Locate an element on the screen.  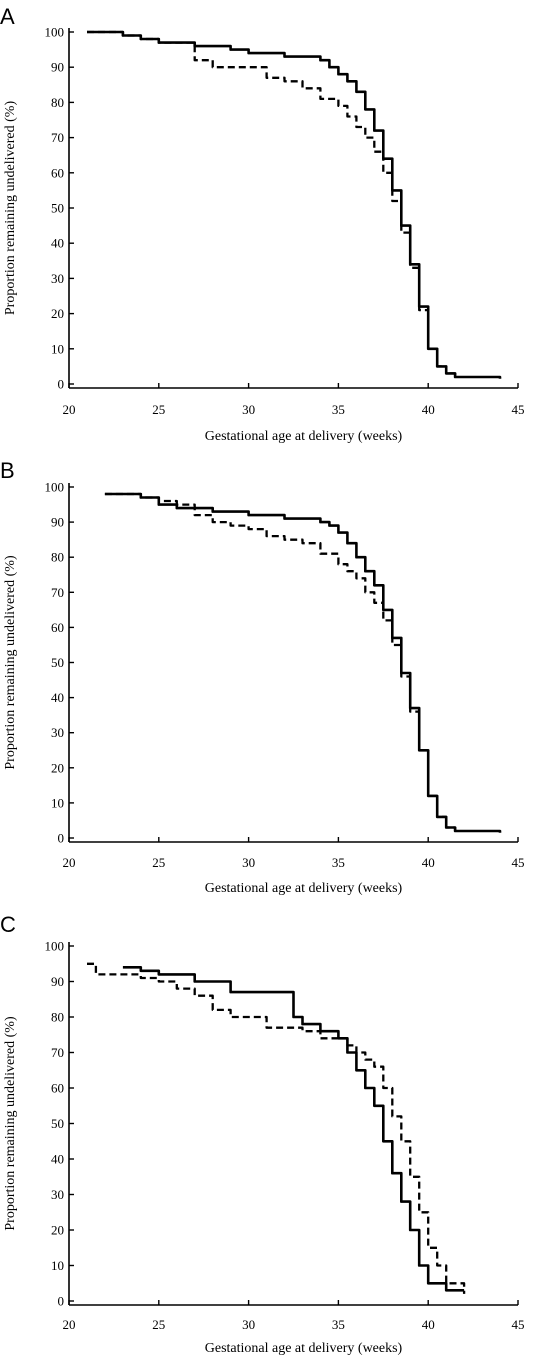
panel-letter: B is located at coordinates (7, 470).